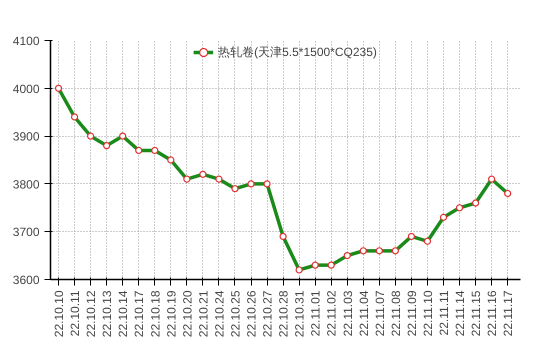  Describe the element at coordinates (427, 313) in the screenshot. I see `x-tick-label: 22.11.10` at that location.